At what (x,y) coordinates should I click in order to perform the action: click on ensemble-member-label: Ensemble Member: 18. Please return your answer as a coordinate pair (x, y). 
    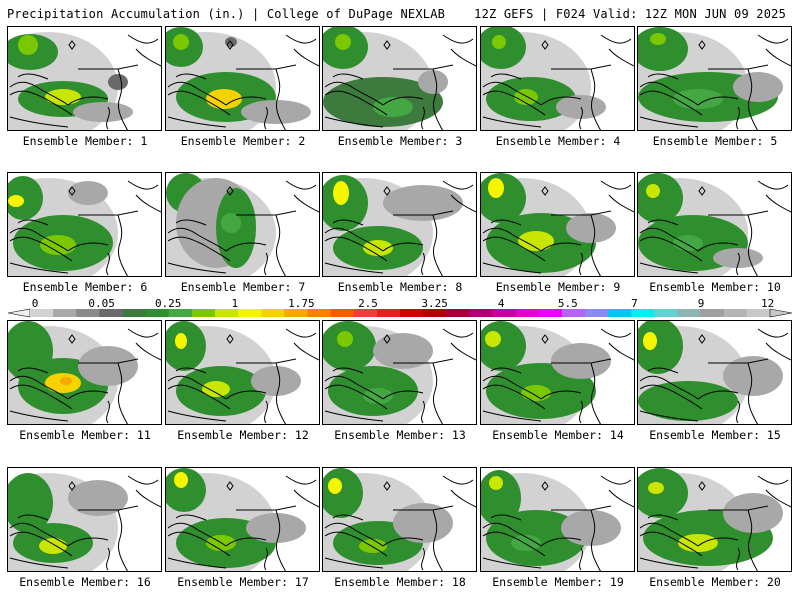
    Looking at the image, I should click on (400, 582).